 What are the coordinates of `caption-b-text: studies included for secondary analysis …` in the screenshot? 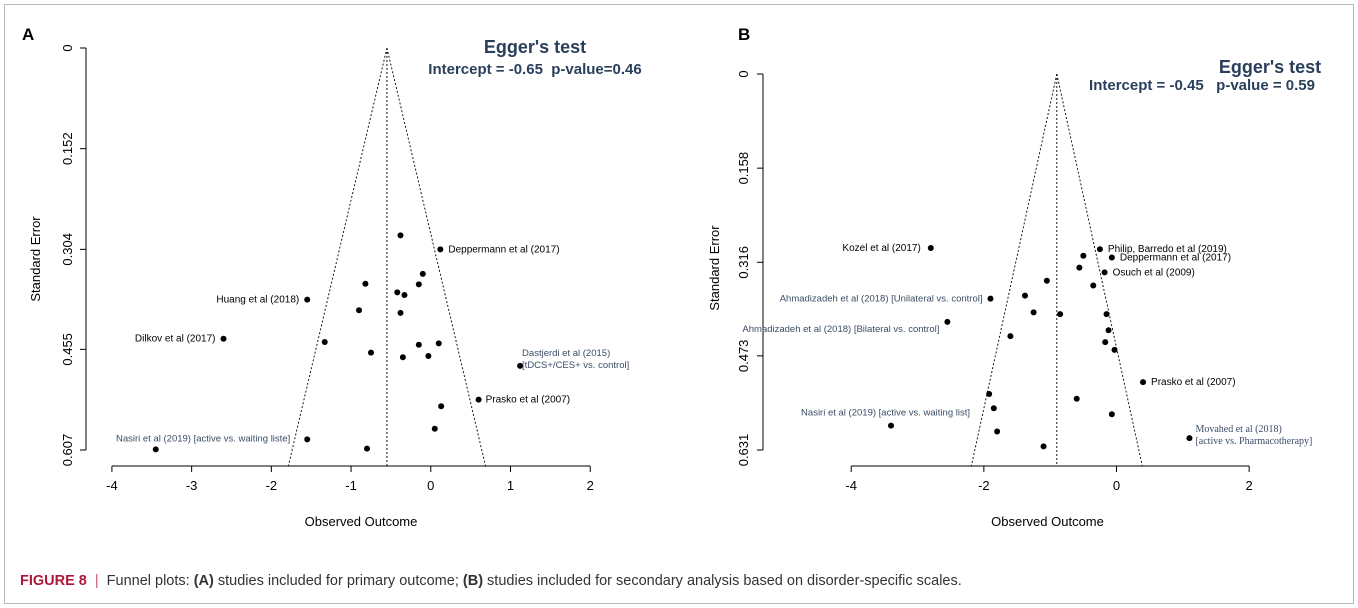 It's located at (722, 581).